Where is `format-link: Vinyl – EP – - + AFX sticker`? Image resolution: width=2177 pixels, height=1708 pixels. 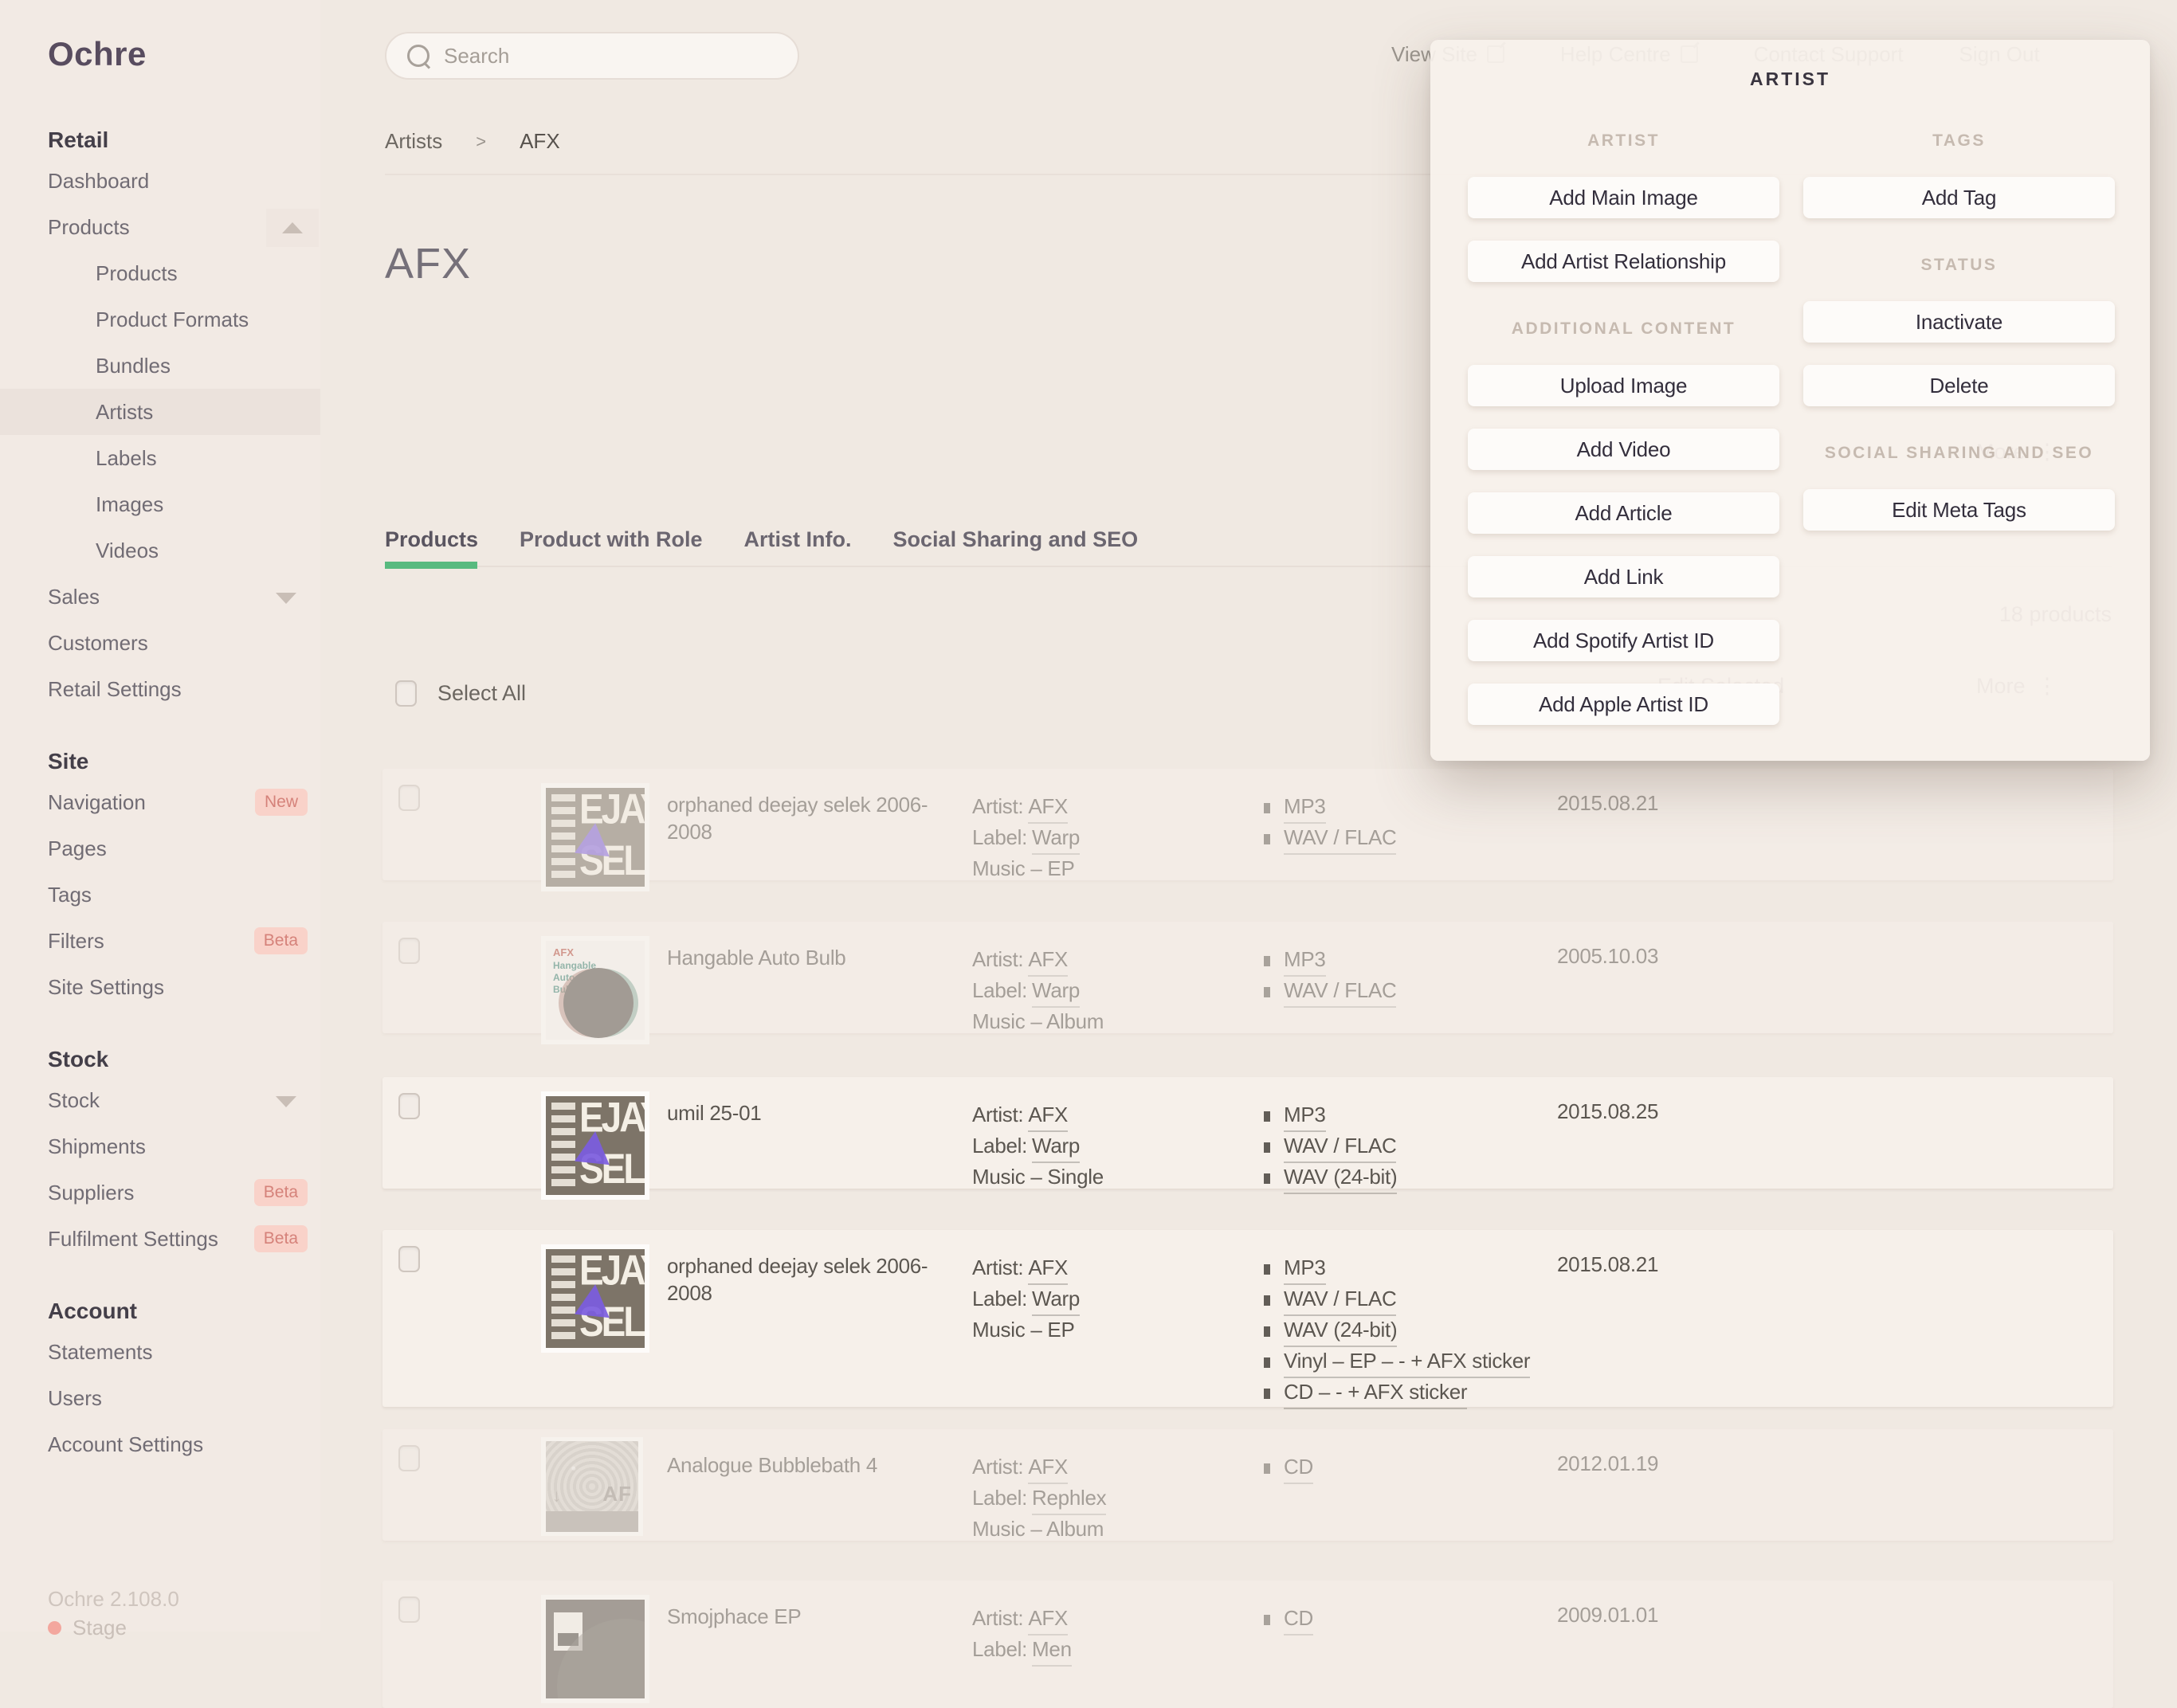 format-link: Vinyl – EP – - + AFX sticker is located at coordinates (1407, 1364).